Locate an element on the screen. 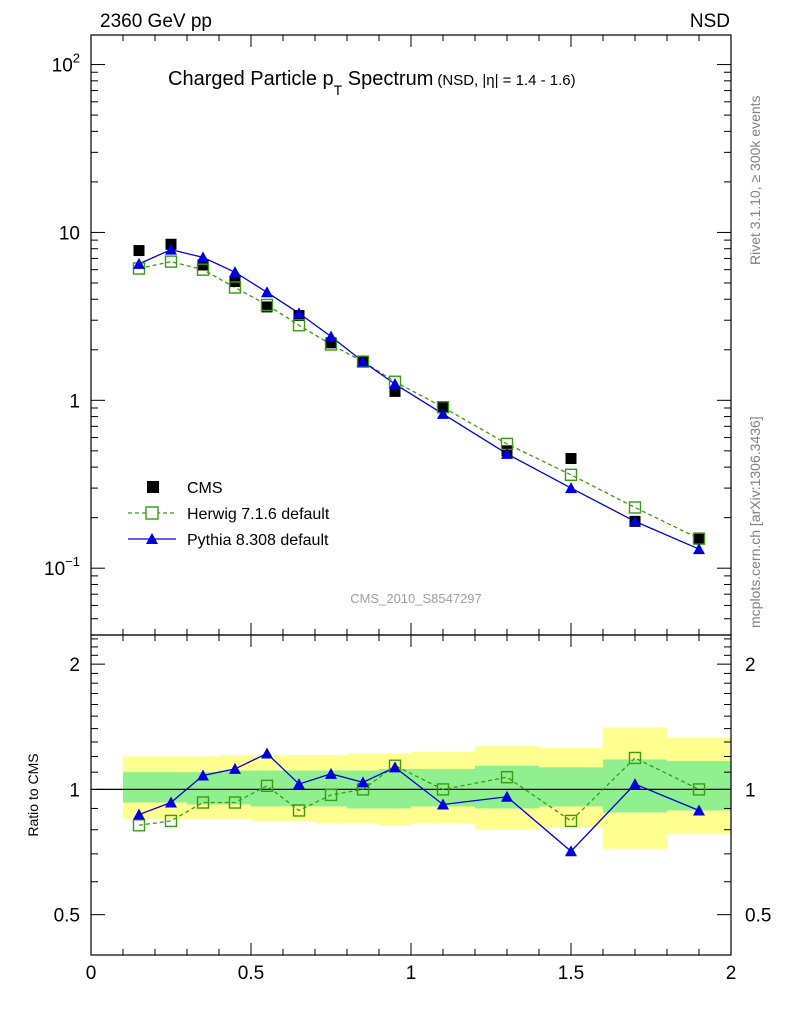 The width and height of the screenshot is (786, 1024). y-tick-label: 10² is located at coordinates (66, 64).